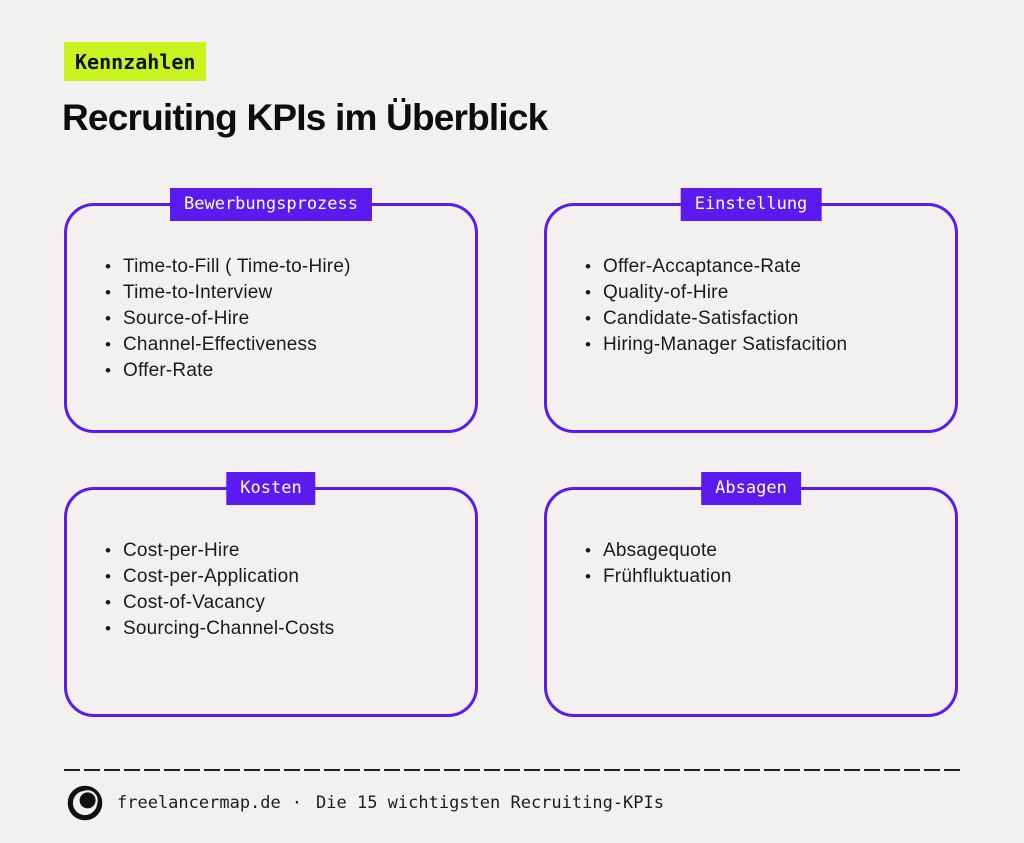 This screenshot has width=1024, height=843. What do you see at coordinates (305, 117) in the screenshot?
I see `page-title: Recruiting KPIs im Überblick` at bounding box center [305, 117].